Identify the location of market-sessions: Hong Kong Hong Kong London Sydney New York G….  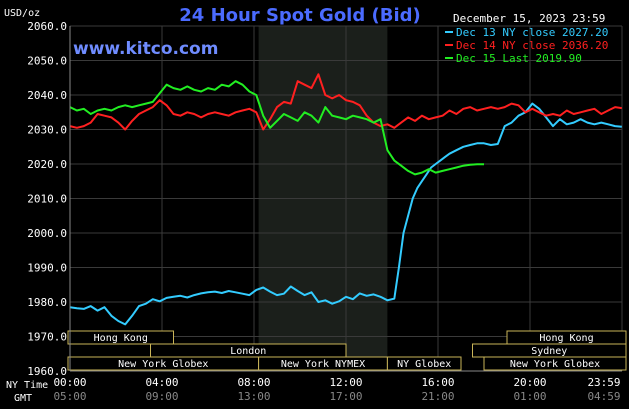
(347, 350).